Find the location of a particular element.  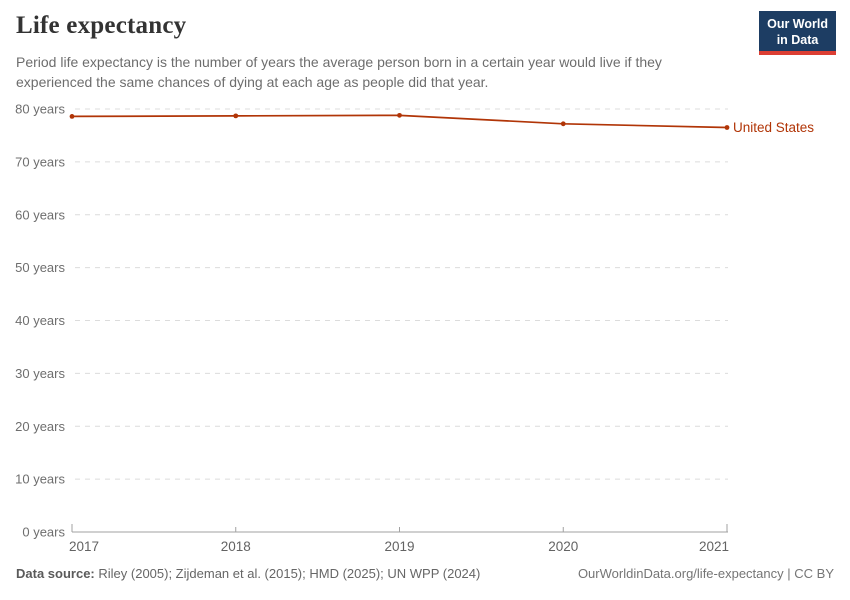

y-tick-label-40: 40 years is located at coordinates (40, 320).